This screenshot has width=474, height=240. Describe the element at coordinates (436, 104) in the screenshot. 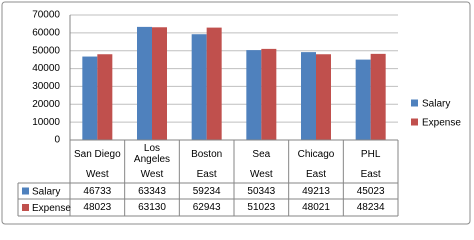

I see `legend-label: Salary` at that location.